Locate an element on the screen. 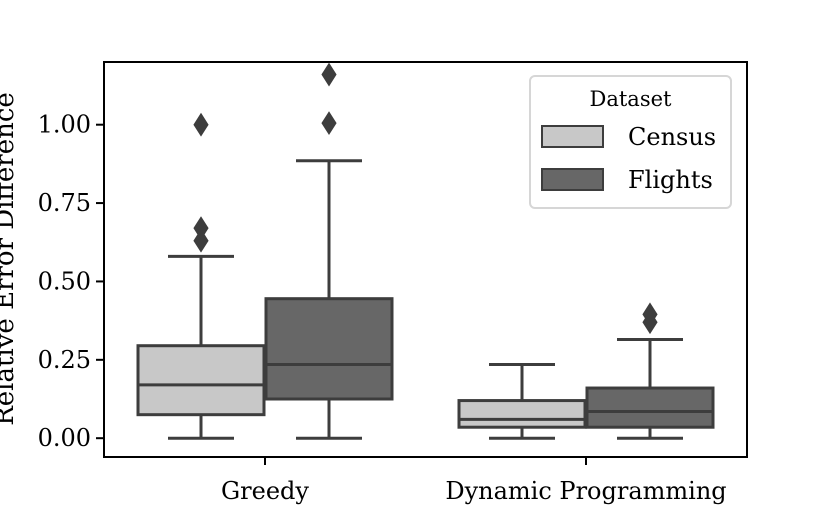  y-tick-label: 0.50 is located at coordinates (64, 281).